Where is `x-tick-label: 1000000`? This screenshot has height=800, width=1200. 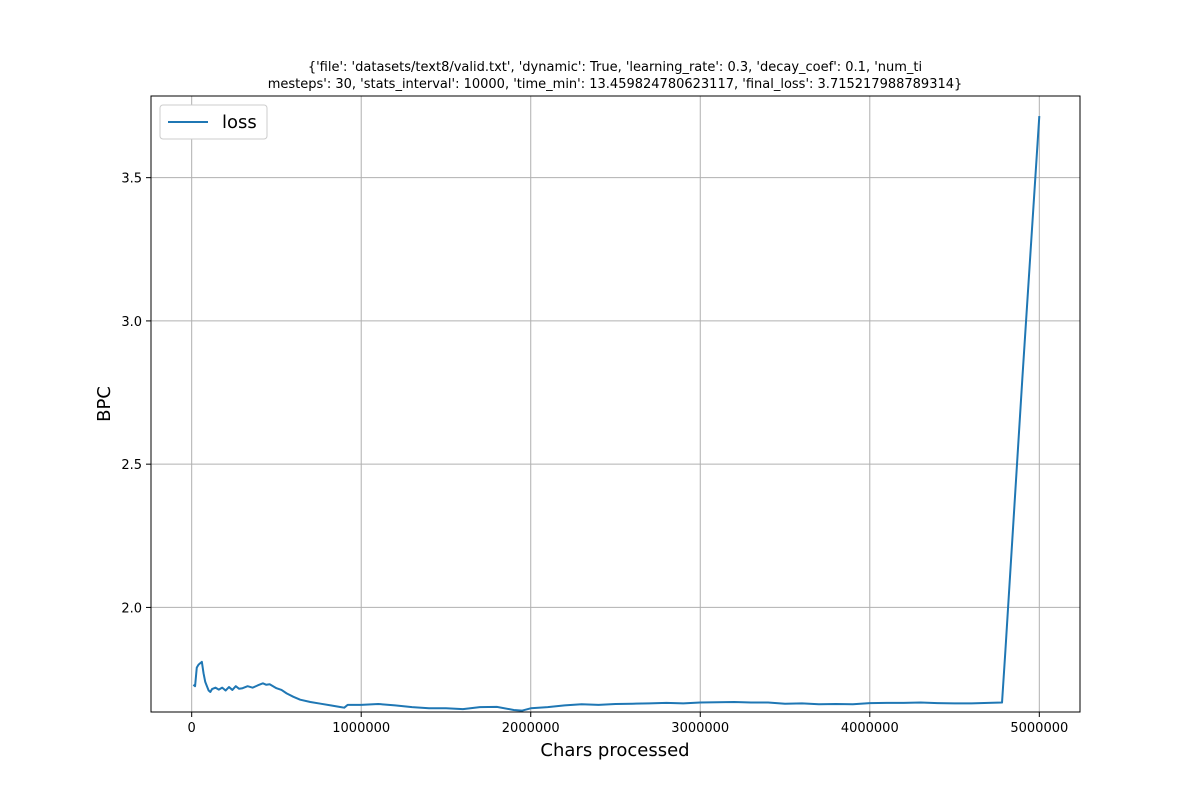
x-tick-label: 1000000 is located at coordinates (361, 728).